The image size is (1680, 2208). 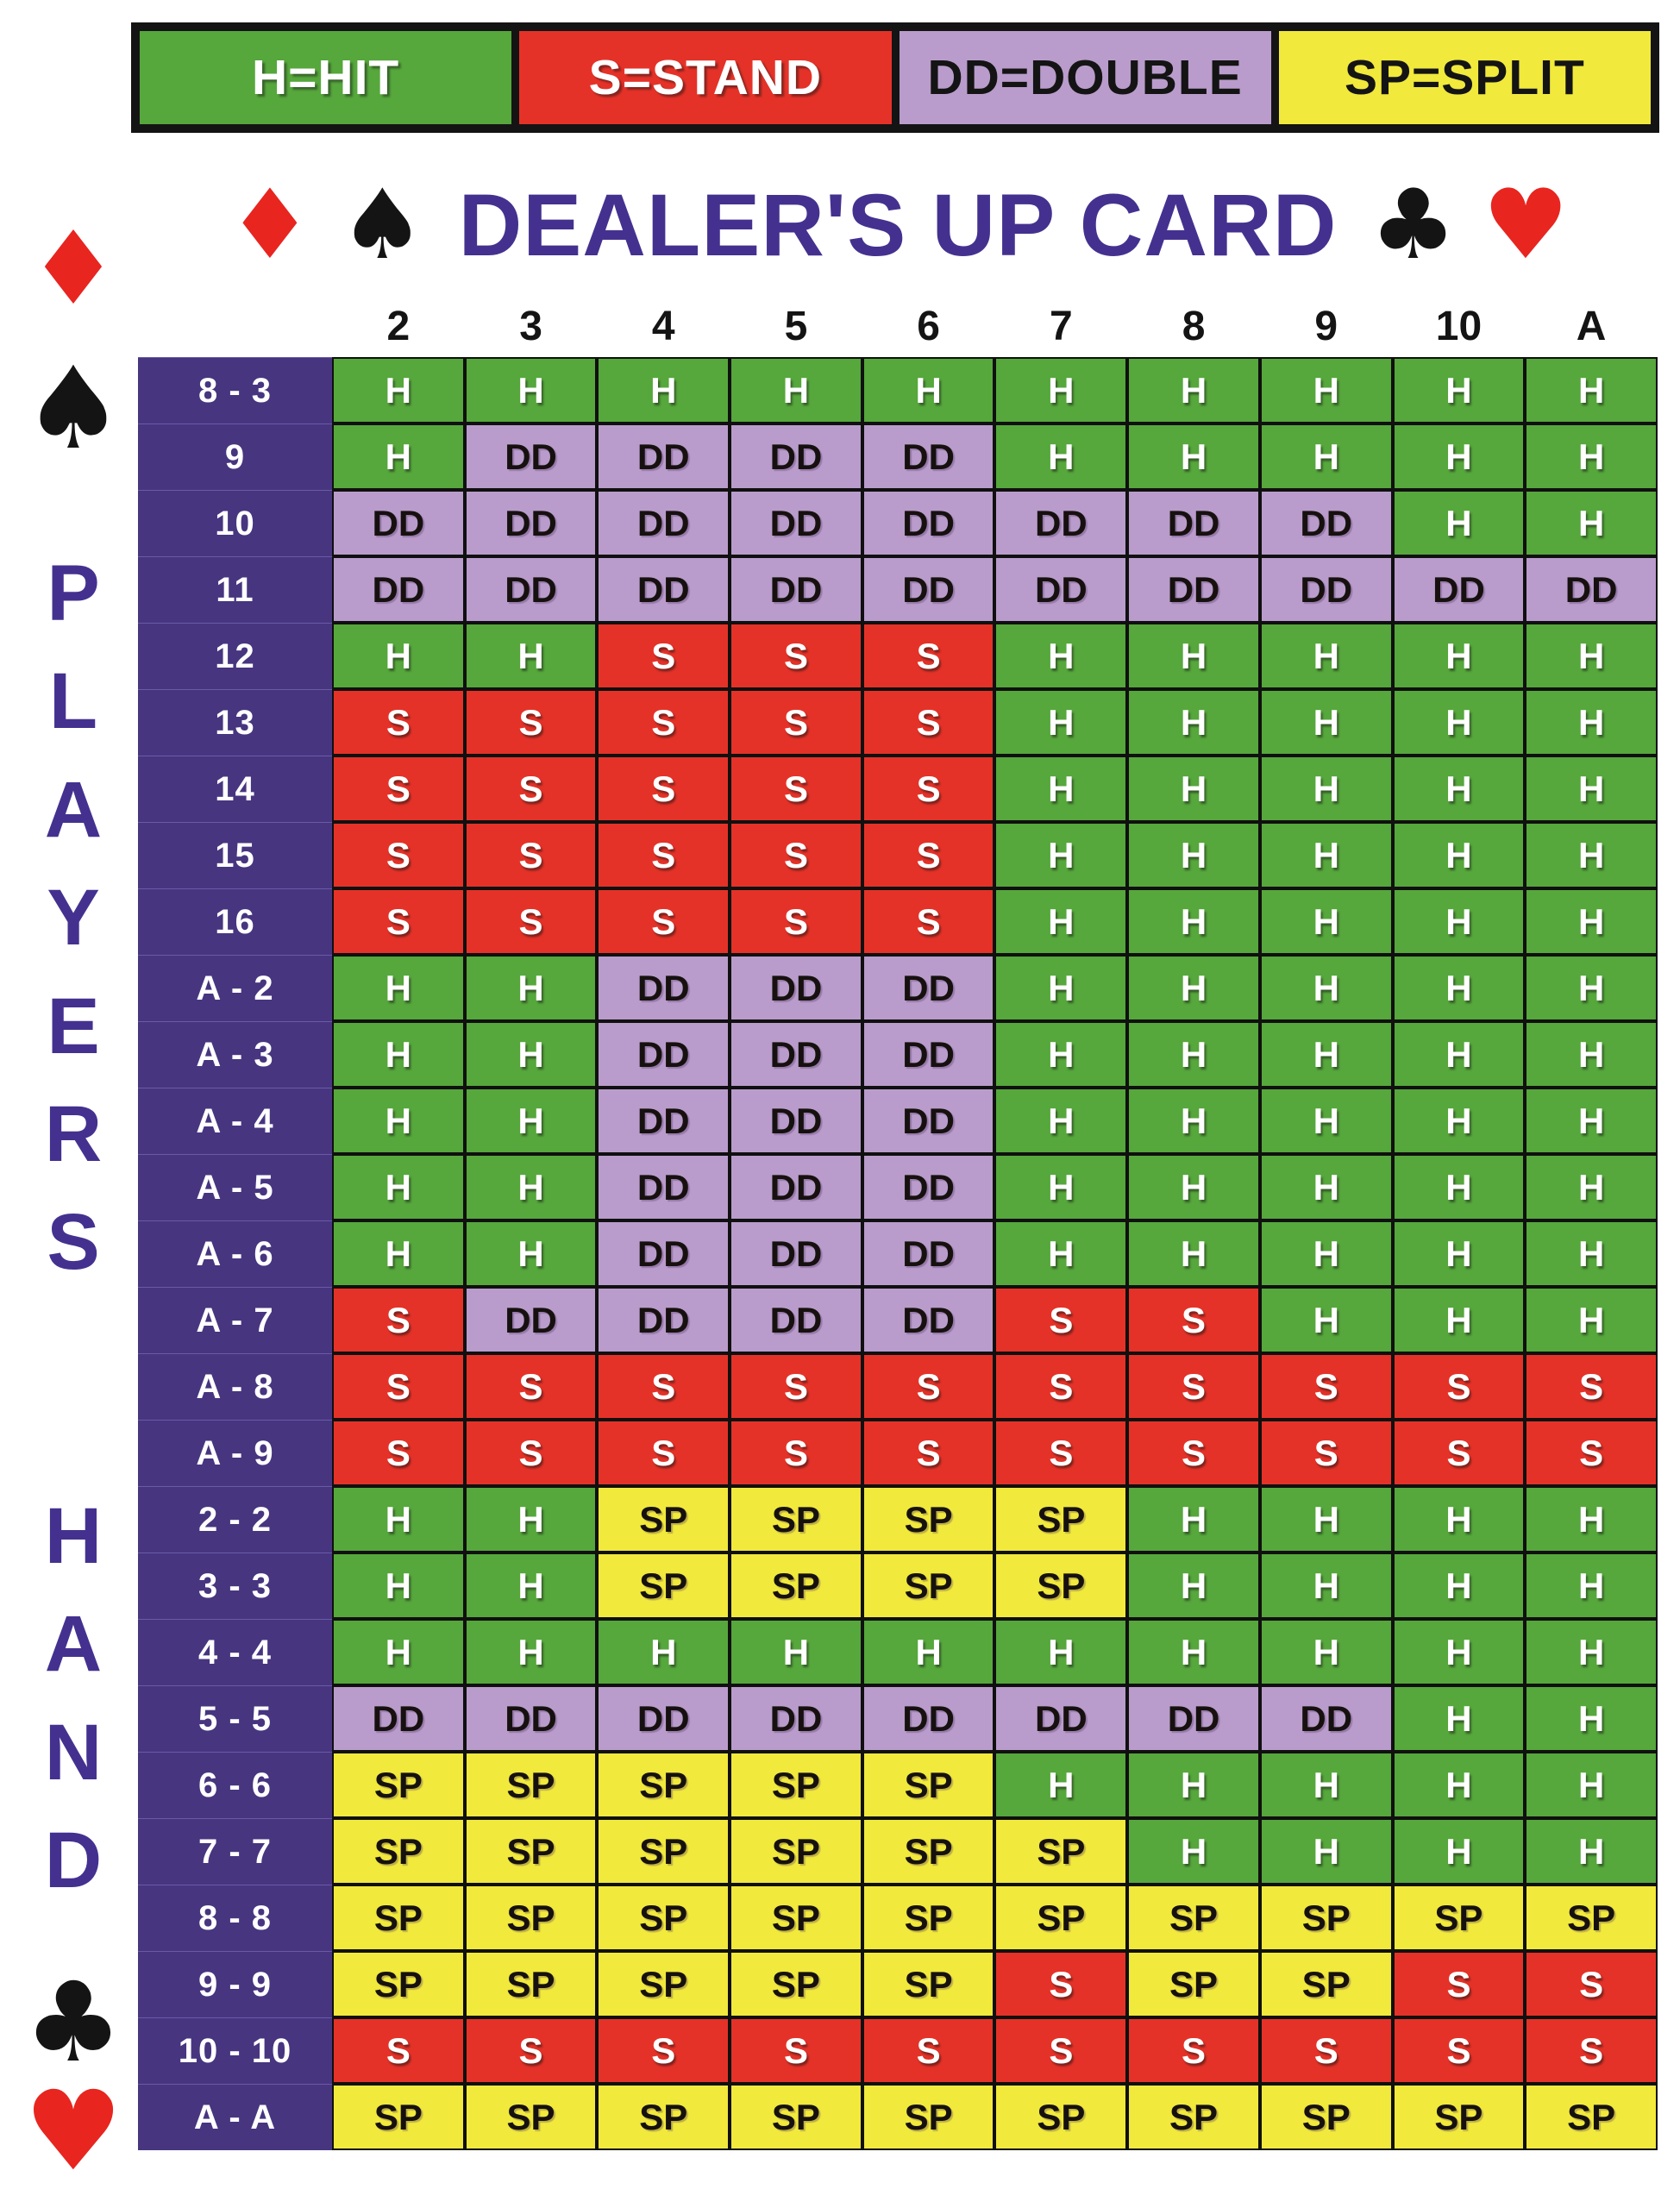 What do you see at coordinates (235, 1386) in the screenshot?
I see `row-label: A - 8` at bounding box center [235, 1386].